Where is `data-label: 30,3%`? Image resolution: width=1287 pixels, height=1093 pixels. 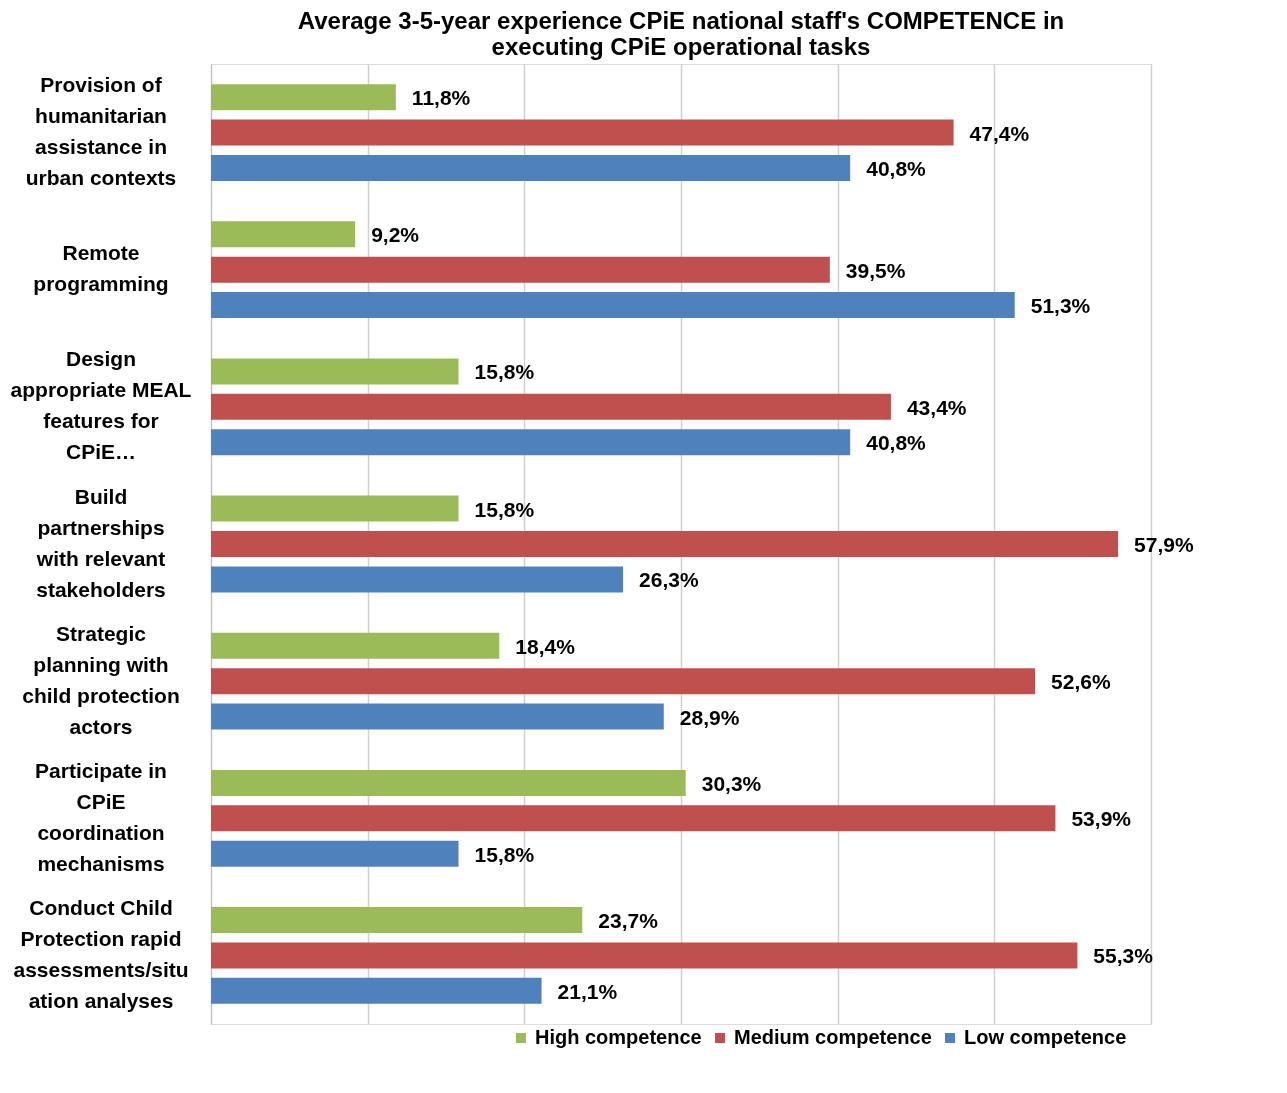
data-label: 30,3% is located at coordinates (731, 783).